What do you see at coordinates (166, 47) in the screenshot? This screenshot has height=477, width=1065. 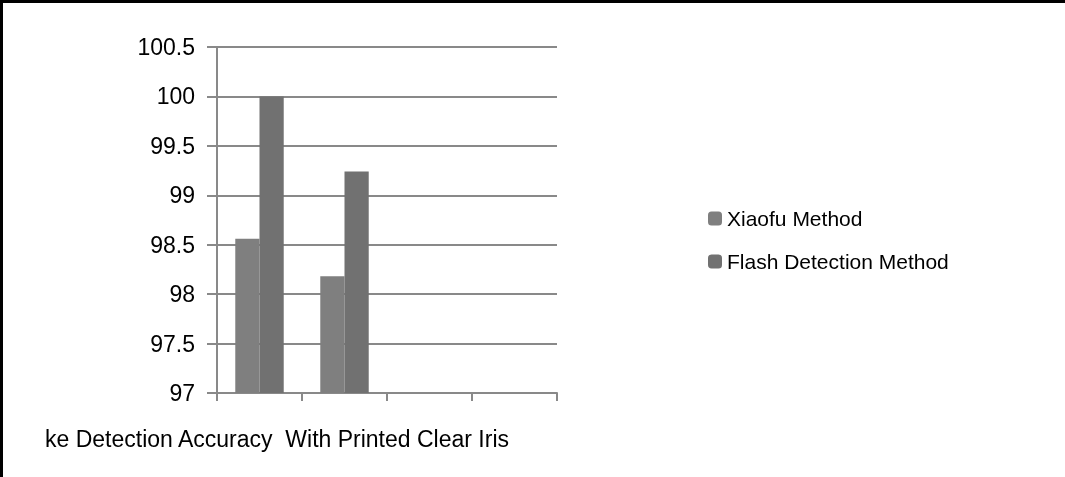 I see `y-tick-label: 100.5` at bounding box center [166, 47].